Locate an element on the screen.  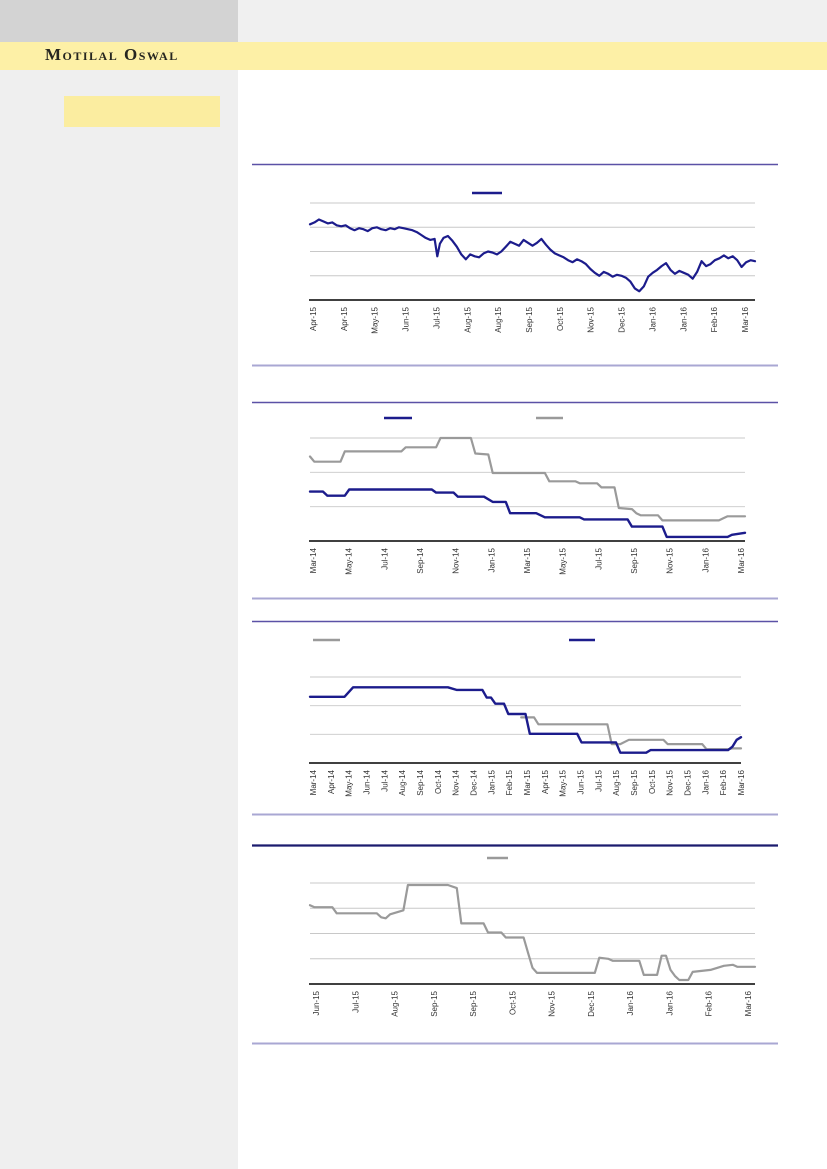
topbar-left-block is located at coordinates (119, 21).